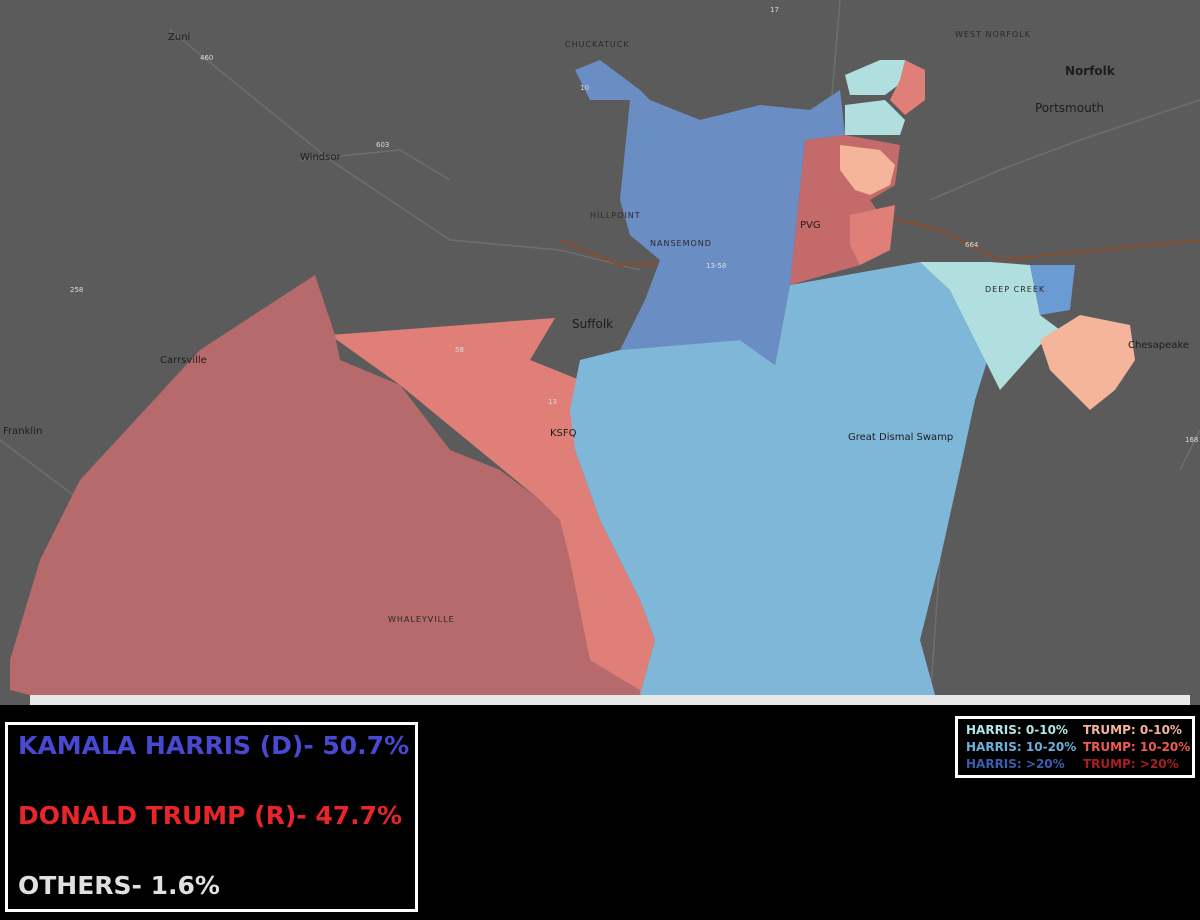 This screenshot has height=920, width=1200. I want to click on route-label: 13-58, so click(716, 266).